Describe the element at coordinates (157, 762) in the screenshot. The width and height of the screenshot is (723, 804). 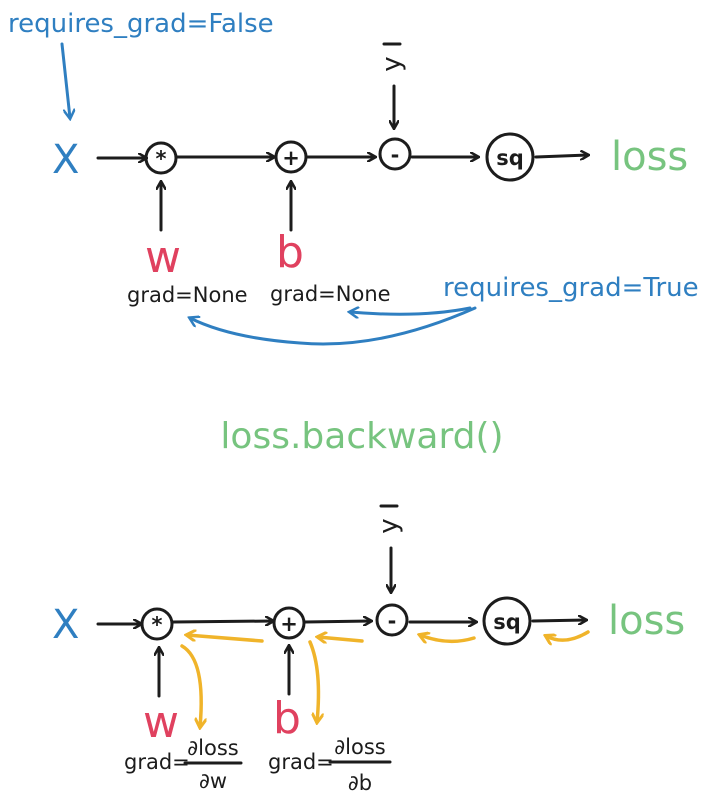
I see `w-grad-prefix: grad=` at that location.